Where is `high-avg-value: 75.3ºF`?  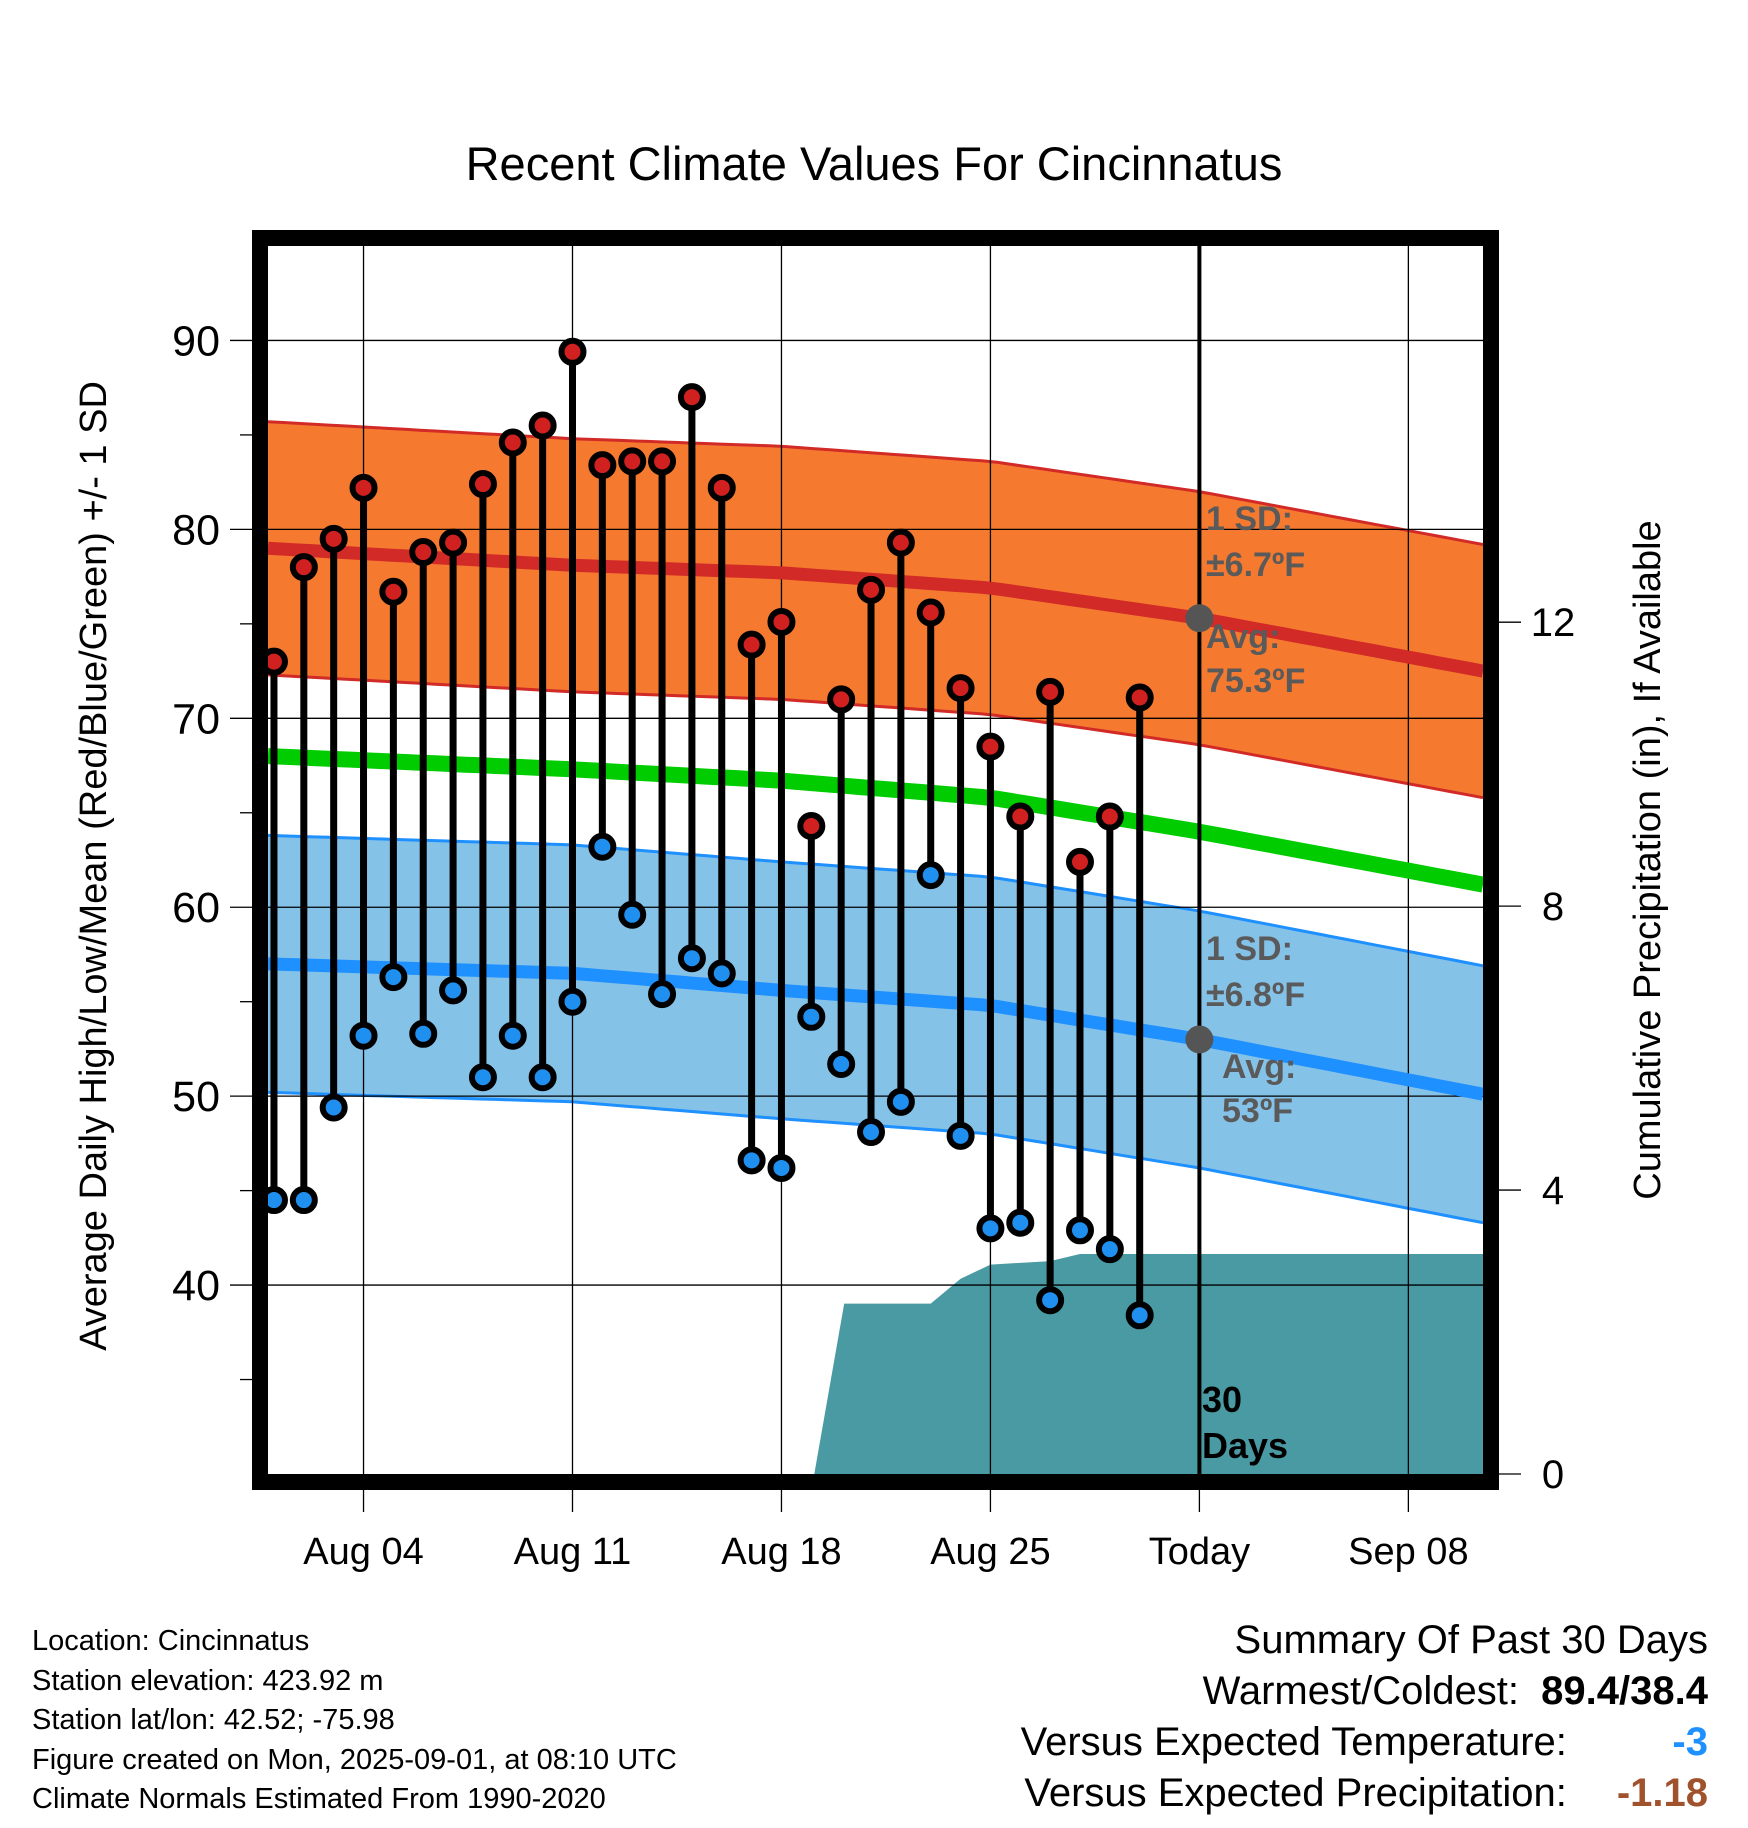
high-avg-value: 75.3ºF is located at coordinates (1255, 681).